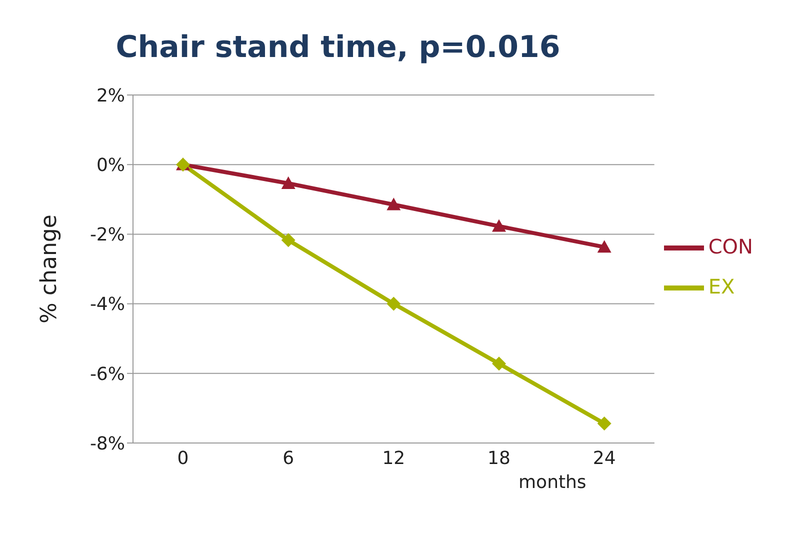 The image size is (791, 536). Describe the element at coordinates (338, 47) in the screenshot. I see `chart-title: Chair stand time, p=0.016` at that location.